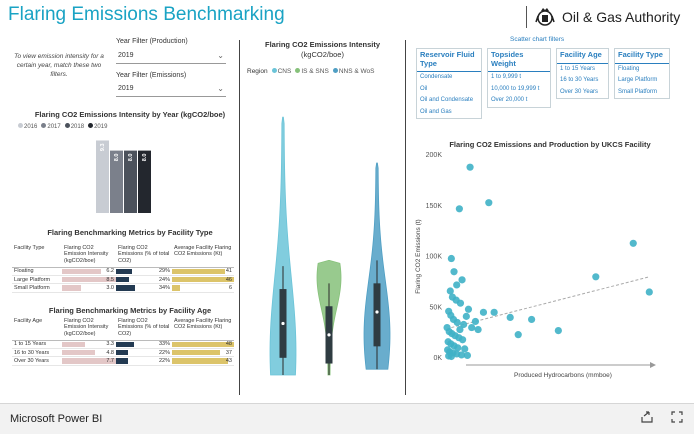 This screenshot has width=694, height=434. I want to click on cell-value: 1 to 15 Years, so click(30, 344).